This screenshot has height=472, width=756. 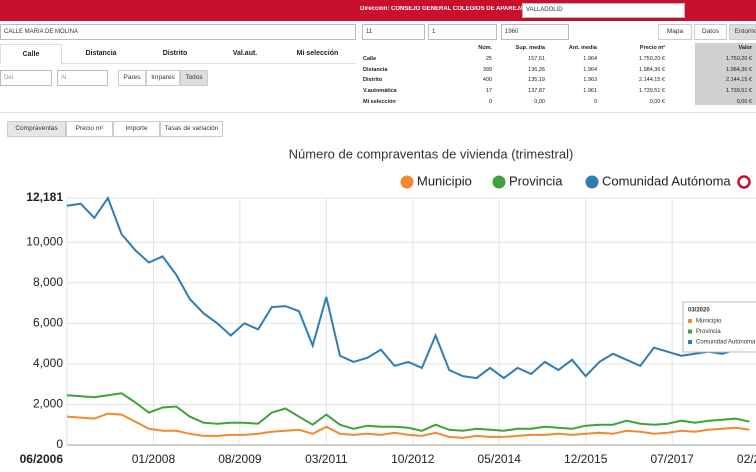 I want to click on portal-select: 1, so click(x=462, y=32).